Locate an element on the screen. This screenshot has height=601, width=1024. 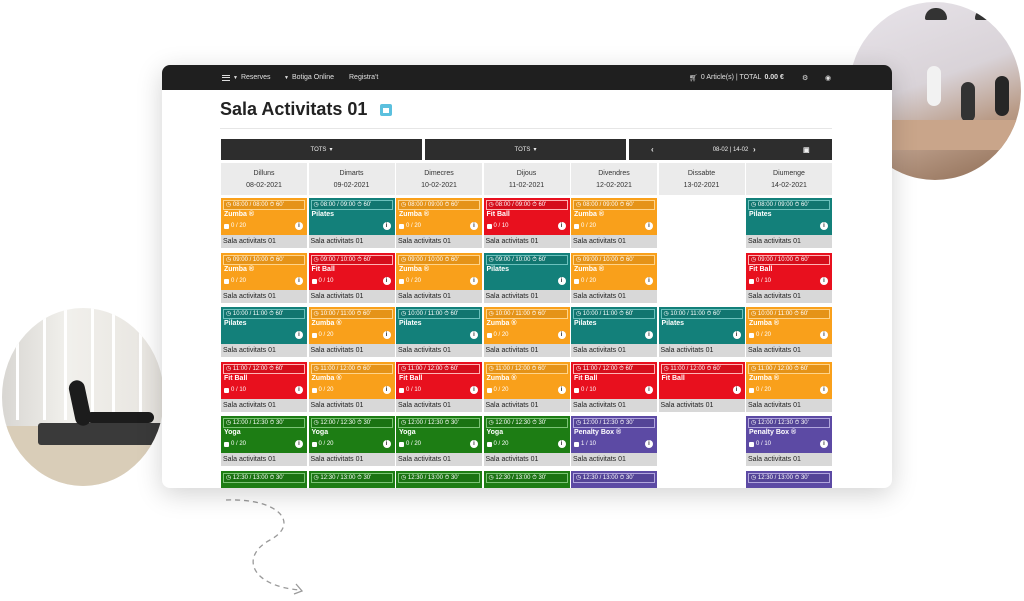
class-card: ◷ 11:00 / 12:00 ⏱ 60' Fit Ball i is located at coordinates (701, 380).